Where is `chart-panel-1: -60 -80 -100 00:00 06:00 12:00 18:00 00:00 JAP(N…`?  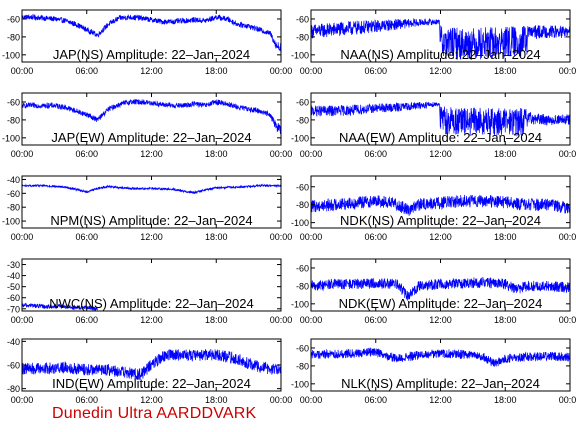 chart-panel-1: -60 -80 -100 00:00 06:00 12:00 18:00 00:00 JAP(N… is located at coordinates (147, 42).